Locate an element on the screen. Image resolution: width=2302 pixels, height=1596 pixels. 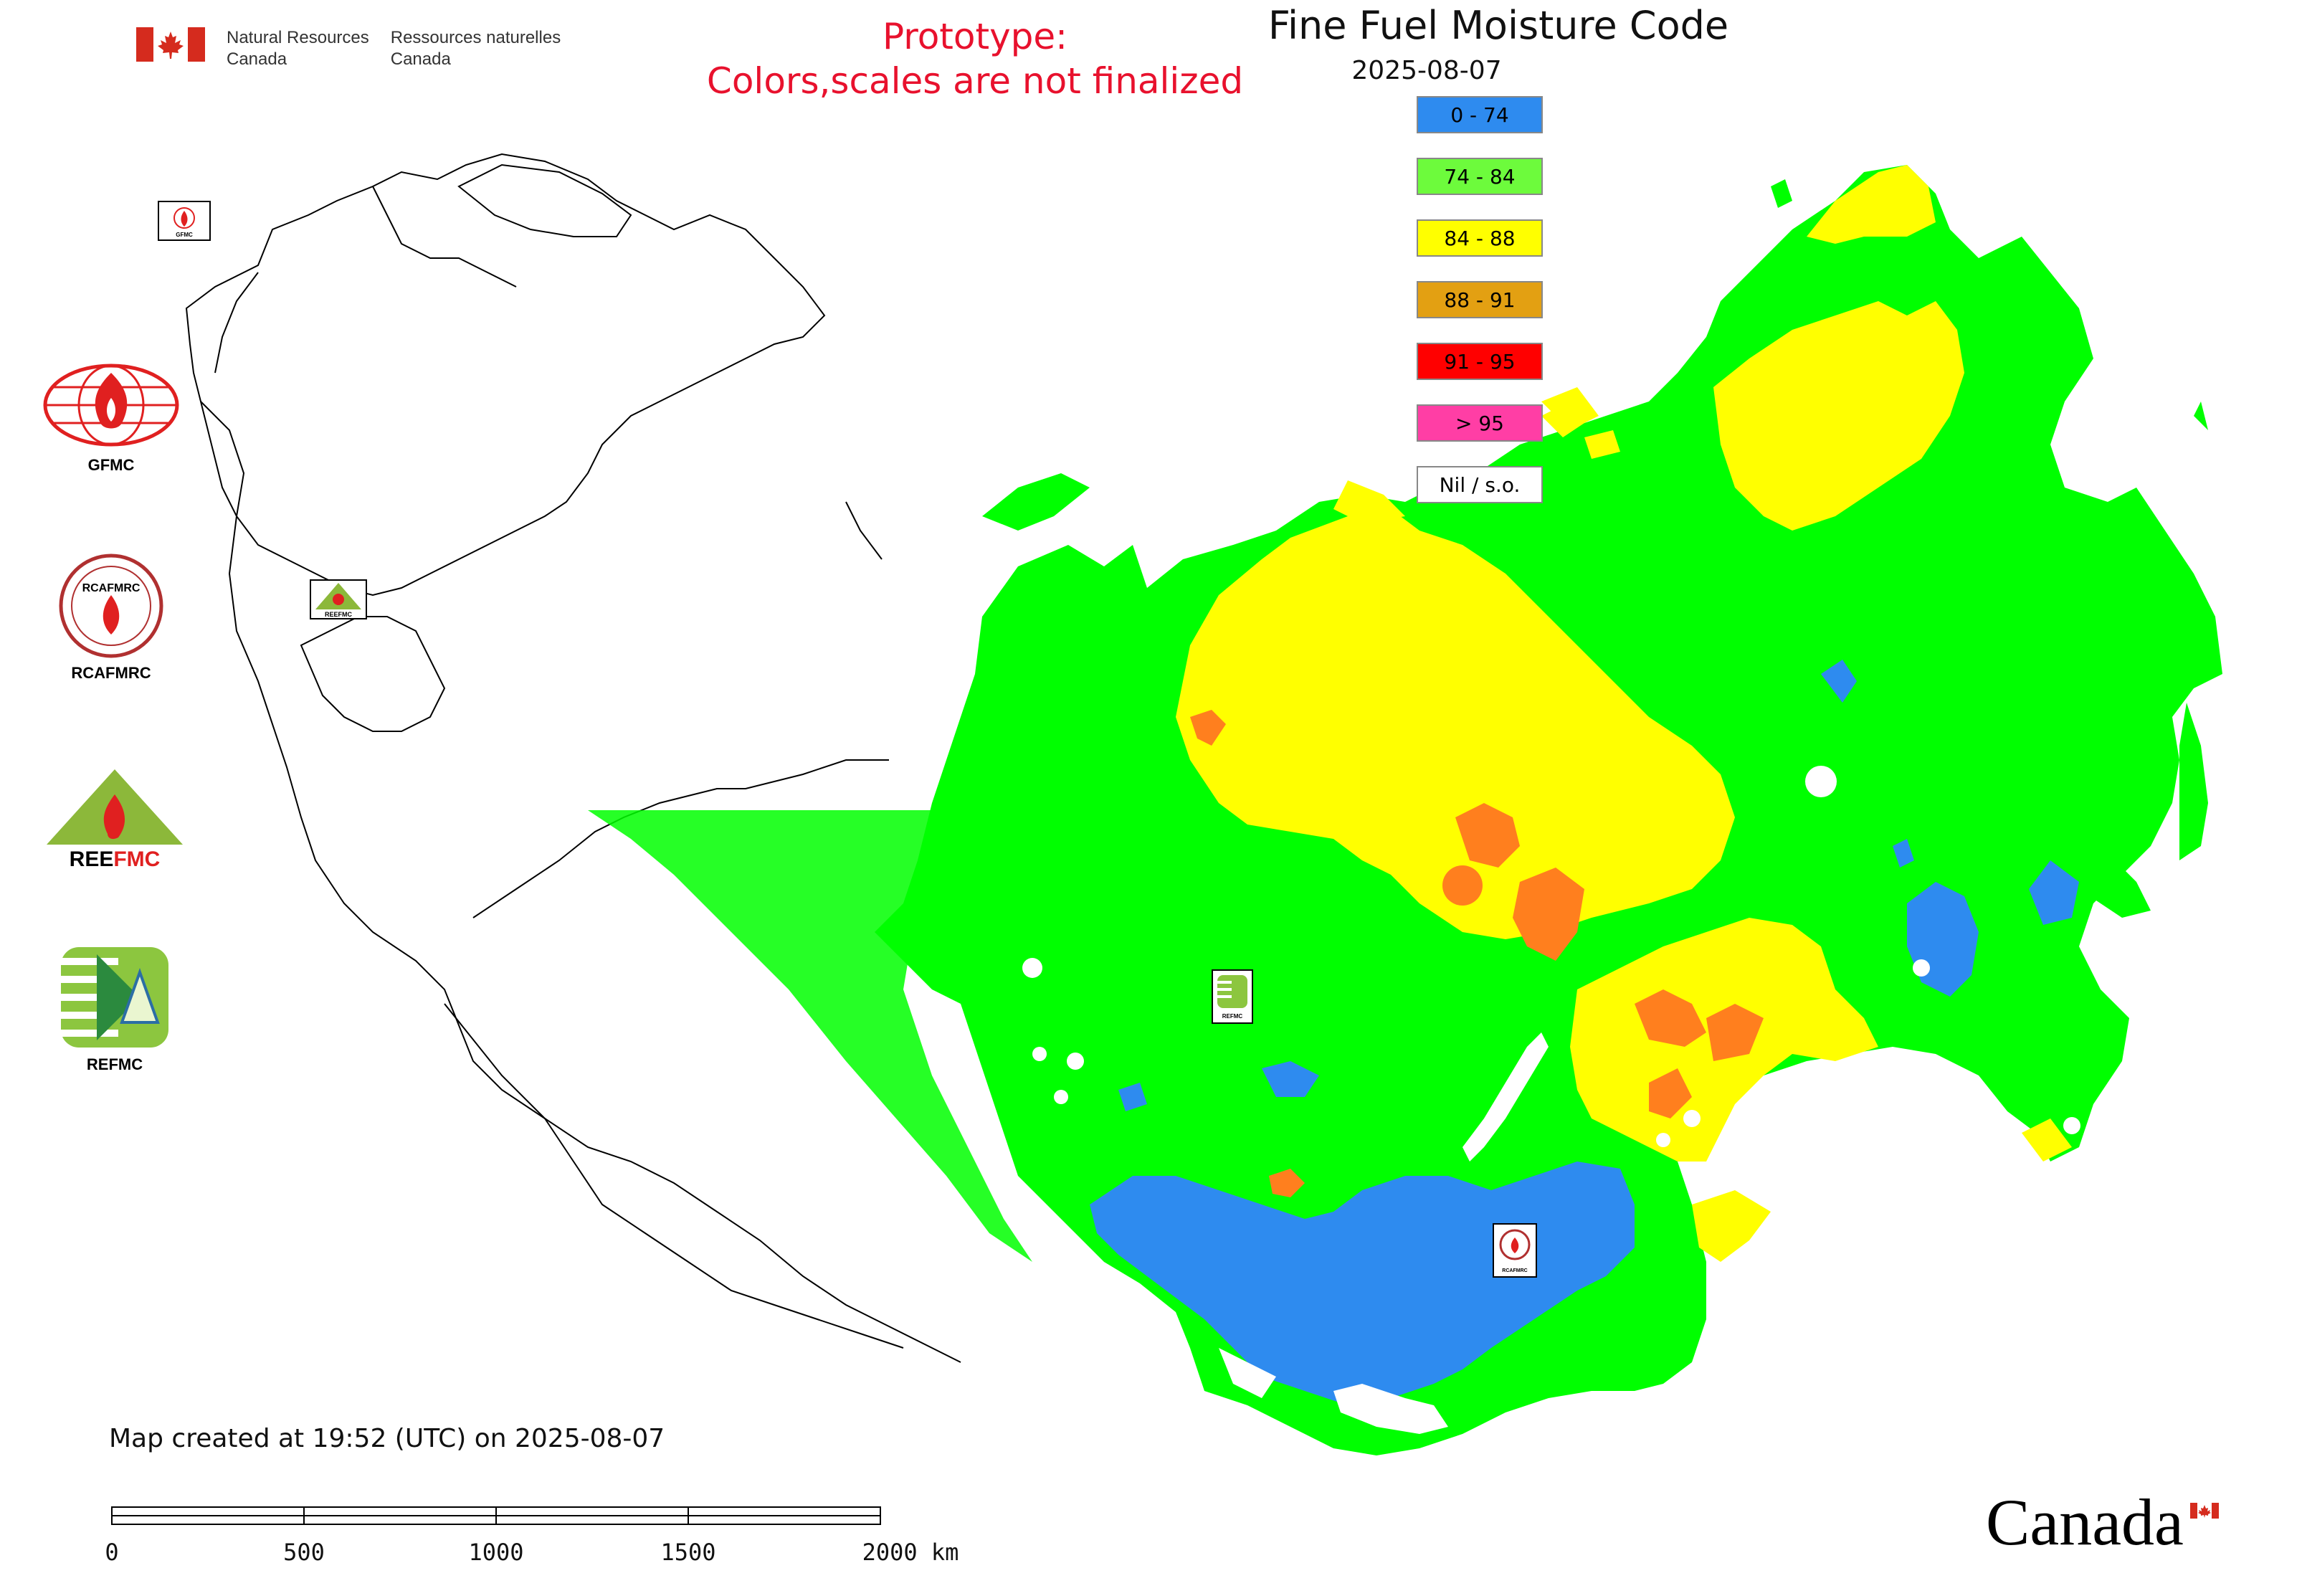
svg-text: GFMC is located at coordinates (184, 235).